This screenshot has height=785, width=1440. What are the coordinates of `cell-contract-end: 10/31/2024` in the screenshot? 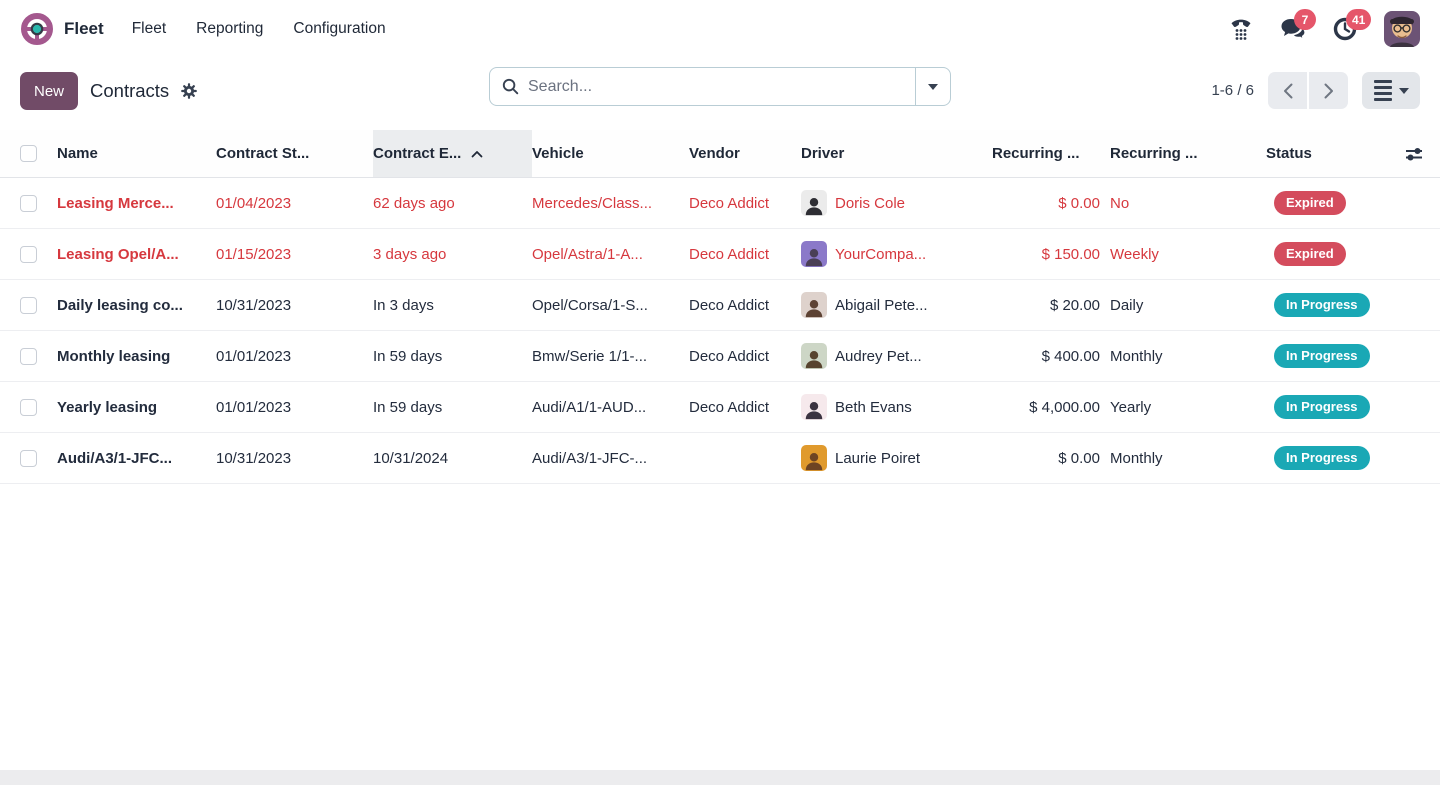 It's located at (411, 458).